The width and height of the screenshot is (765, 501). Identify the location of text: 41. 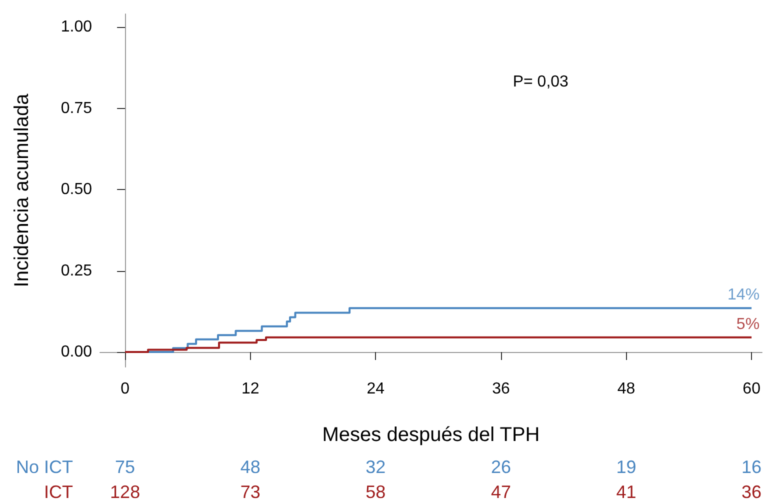
(626, 491).